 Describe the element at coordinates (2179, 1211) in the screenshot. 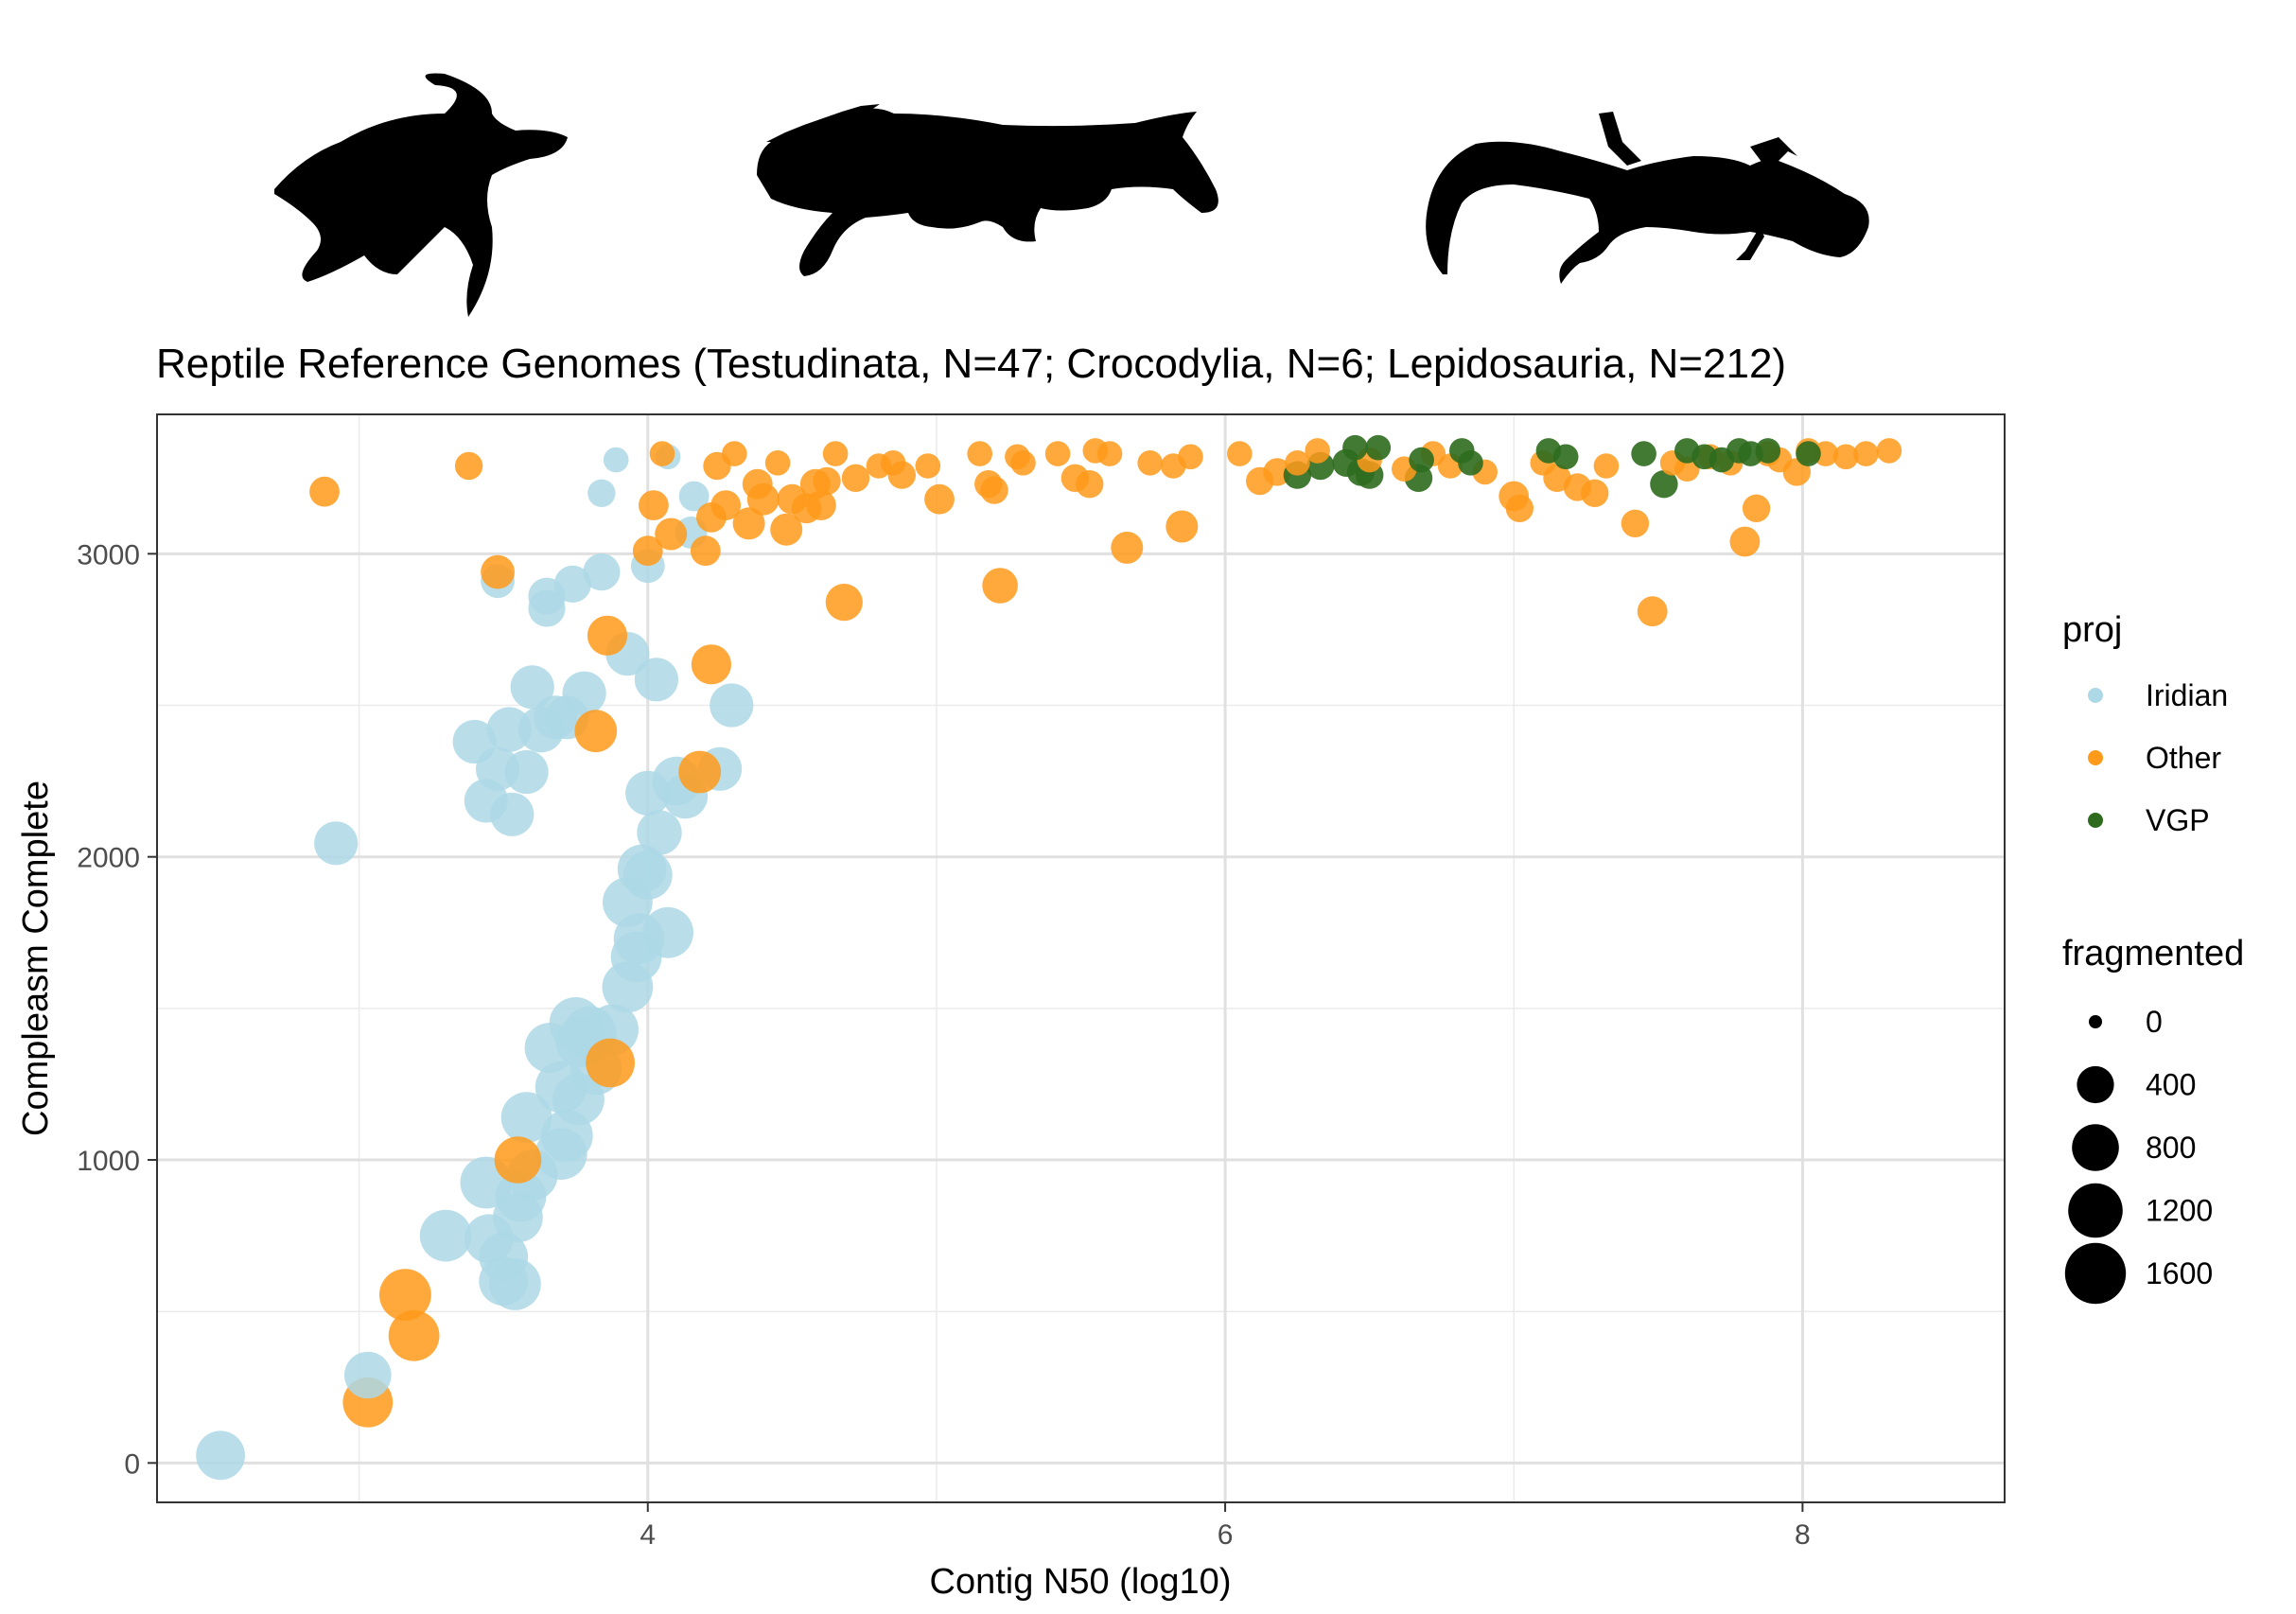

I see `size-legend-label: 1200` at that location.